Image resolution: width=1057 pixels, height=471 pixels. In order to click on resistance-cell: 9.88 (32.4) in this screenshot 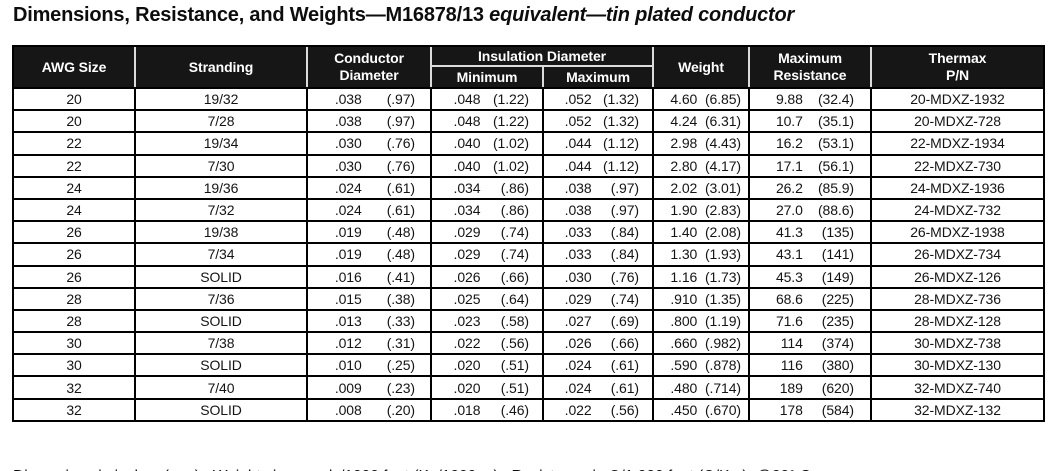, I will do `click(809, 98)`.